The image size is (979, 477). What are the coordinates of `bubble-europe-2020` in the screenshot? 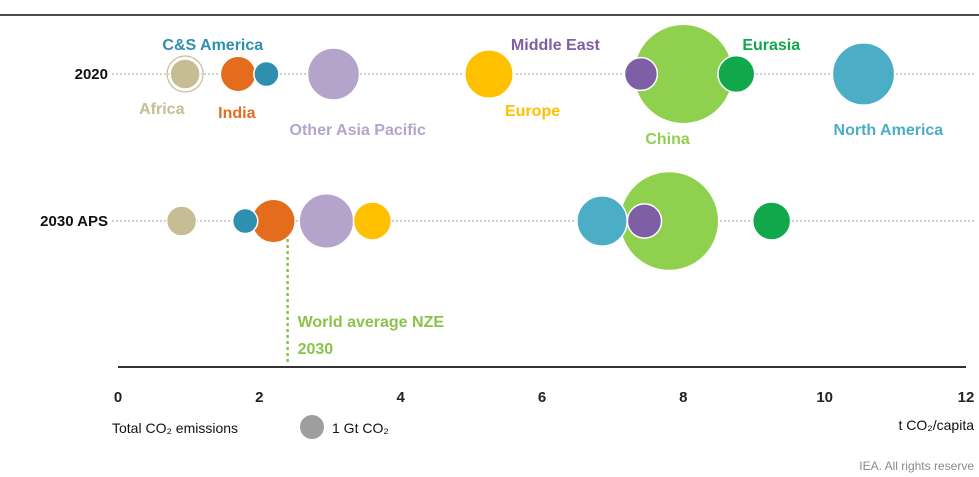 It's located at (489, 74).